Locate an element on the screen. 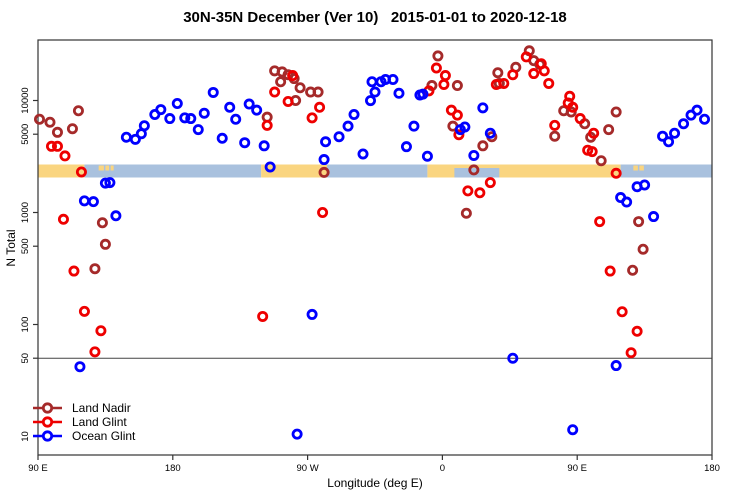  strip-segment-land is located at coordinates (61, 171).